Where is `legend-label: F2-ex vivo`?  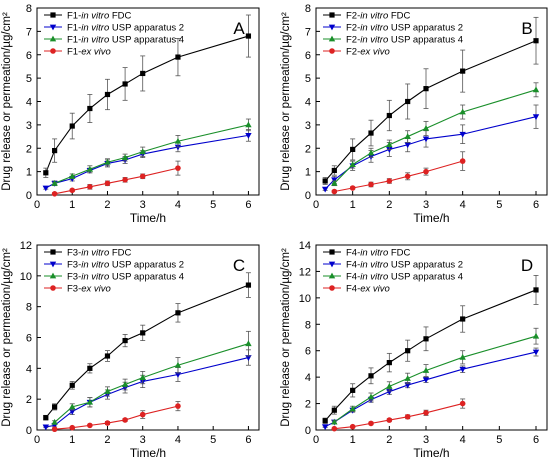 legend-label: F2-ex vivo is located at coordinates (368, 52).